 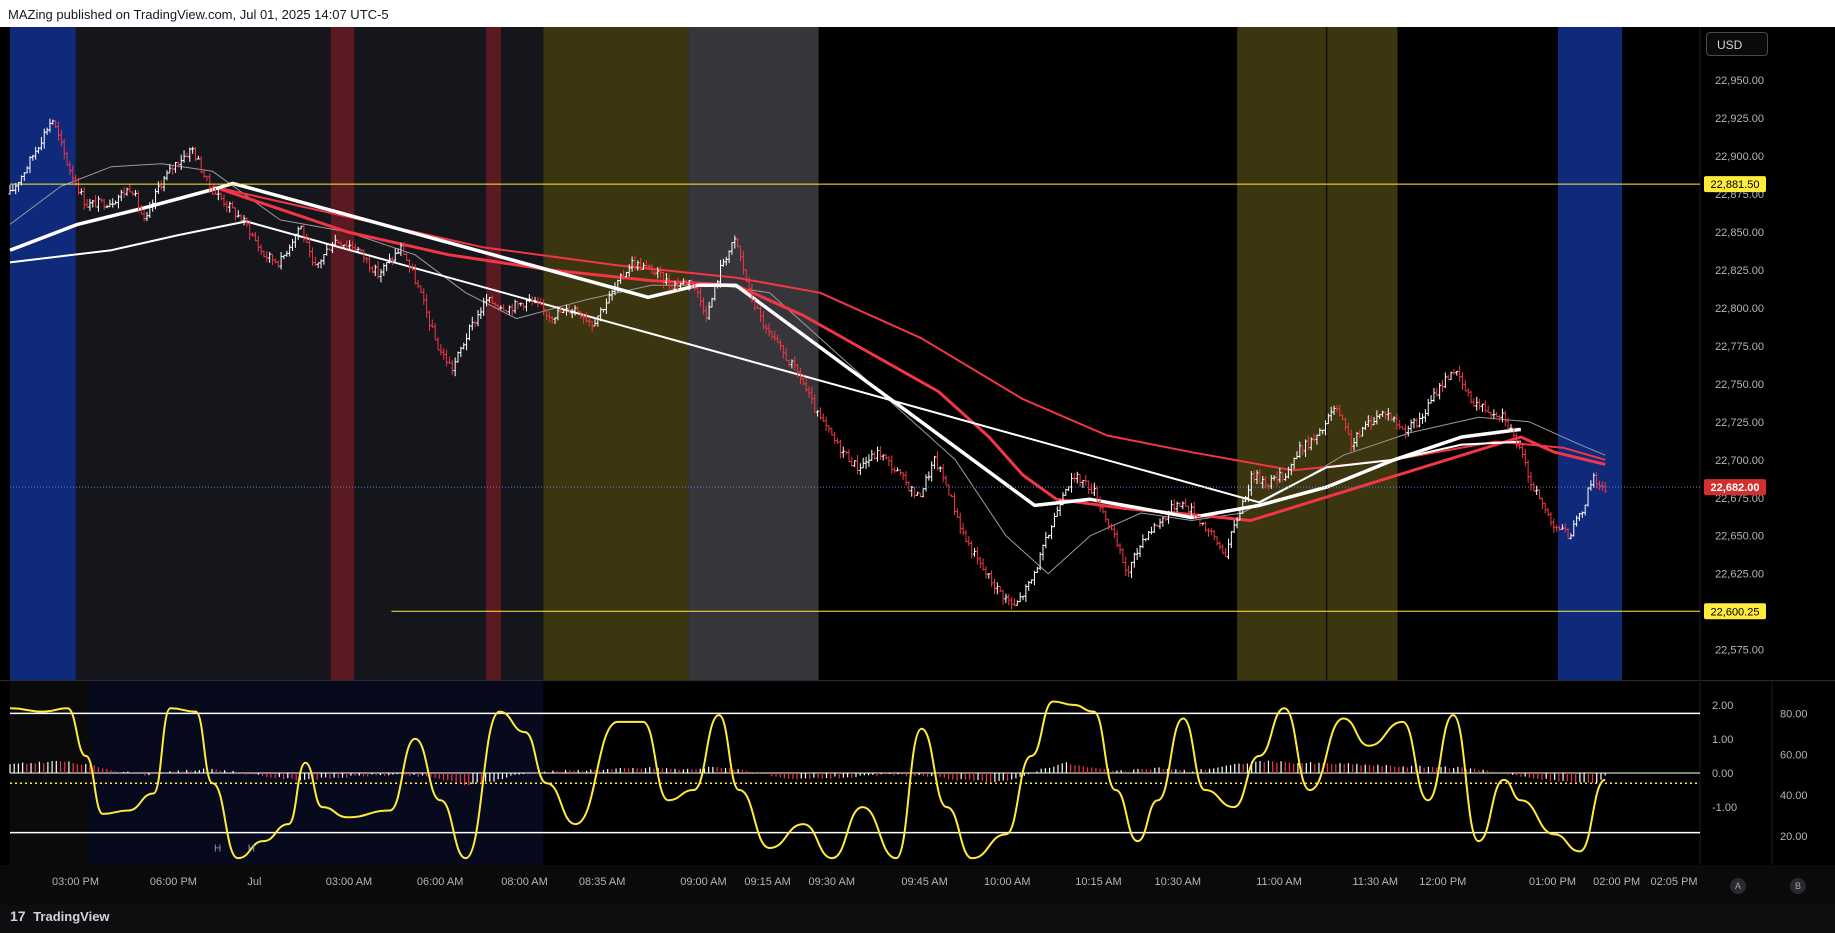 I want to click on osc-left-tick-label: 0.00, so click(x=1722, y=774).